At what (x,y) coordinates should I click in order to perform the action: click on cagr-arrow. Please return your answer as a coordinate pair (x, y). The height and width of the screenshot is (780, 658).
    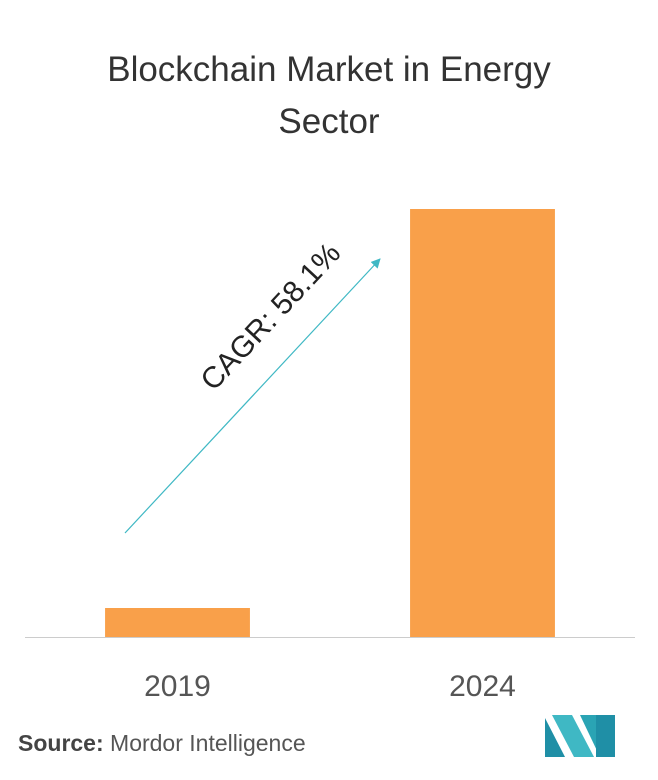
    Looking at the image, I should click on (252, 396).